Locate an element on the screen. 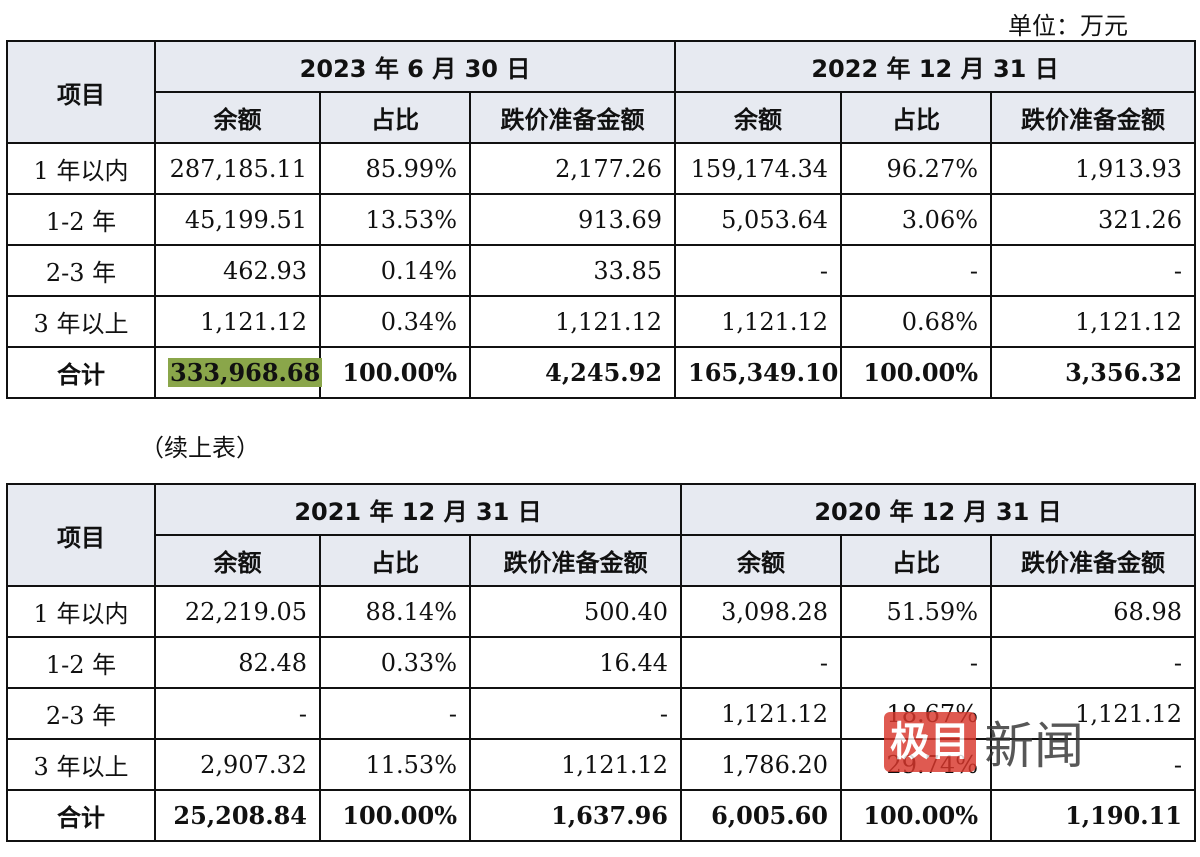 The image size is (1200, 857). cell: 1,913.93 is located at coordinates (1093, 168).